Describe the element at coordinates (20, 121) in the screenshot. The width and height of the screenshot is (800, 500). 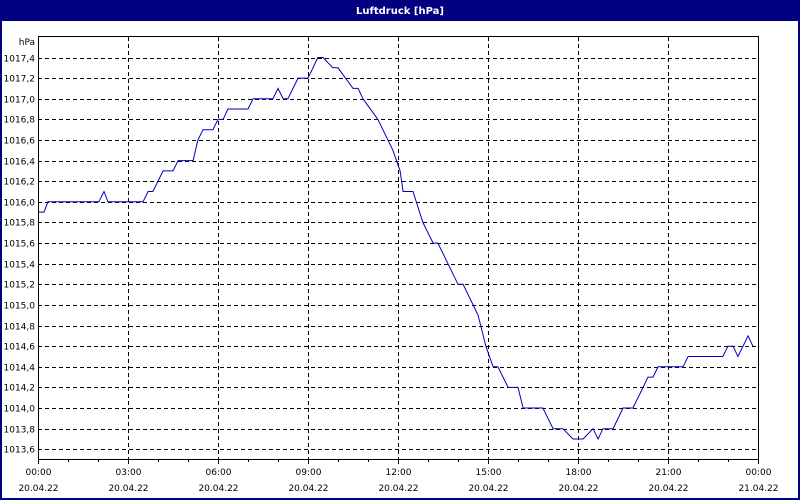
I see `y-tick-label: 1016,8` at that location.